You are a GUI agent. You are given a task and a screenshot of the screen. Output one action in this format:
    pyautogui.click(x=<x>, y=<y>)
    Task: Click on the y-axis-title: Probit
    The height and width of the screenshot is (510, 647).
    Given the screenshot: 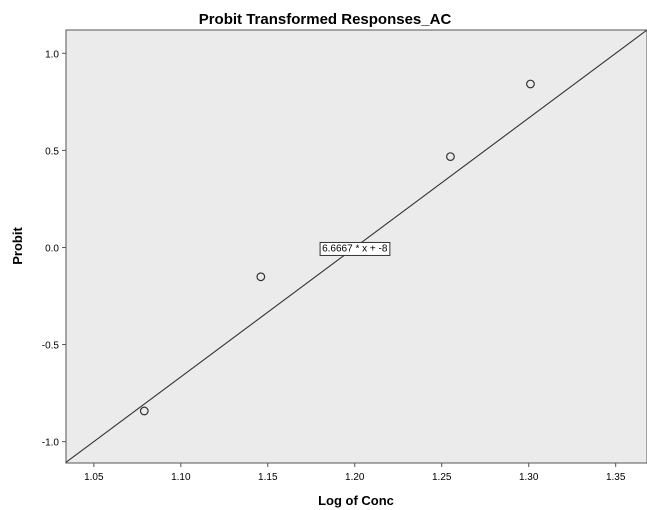 What is the action you would take?
    pyautogui.click(x=17, y=246)
    